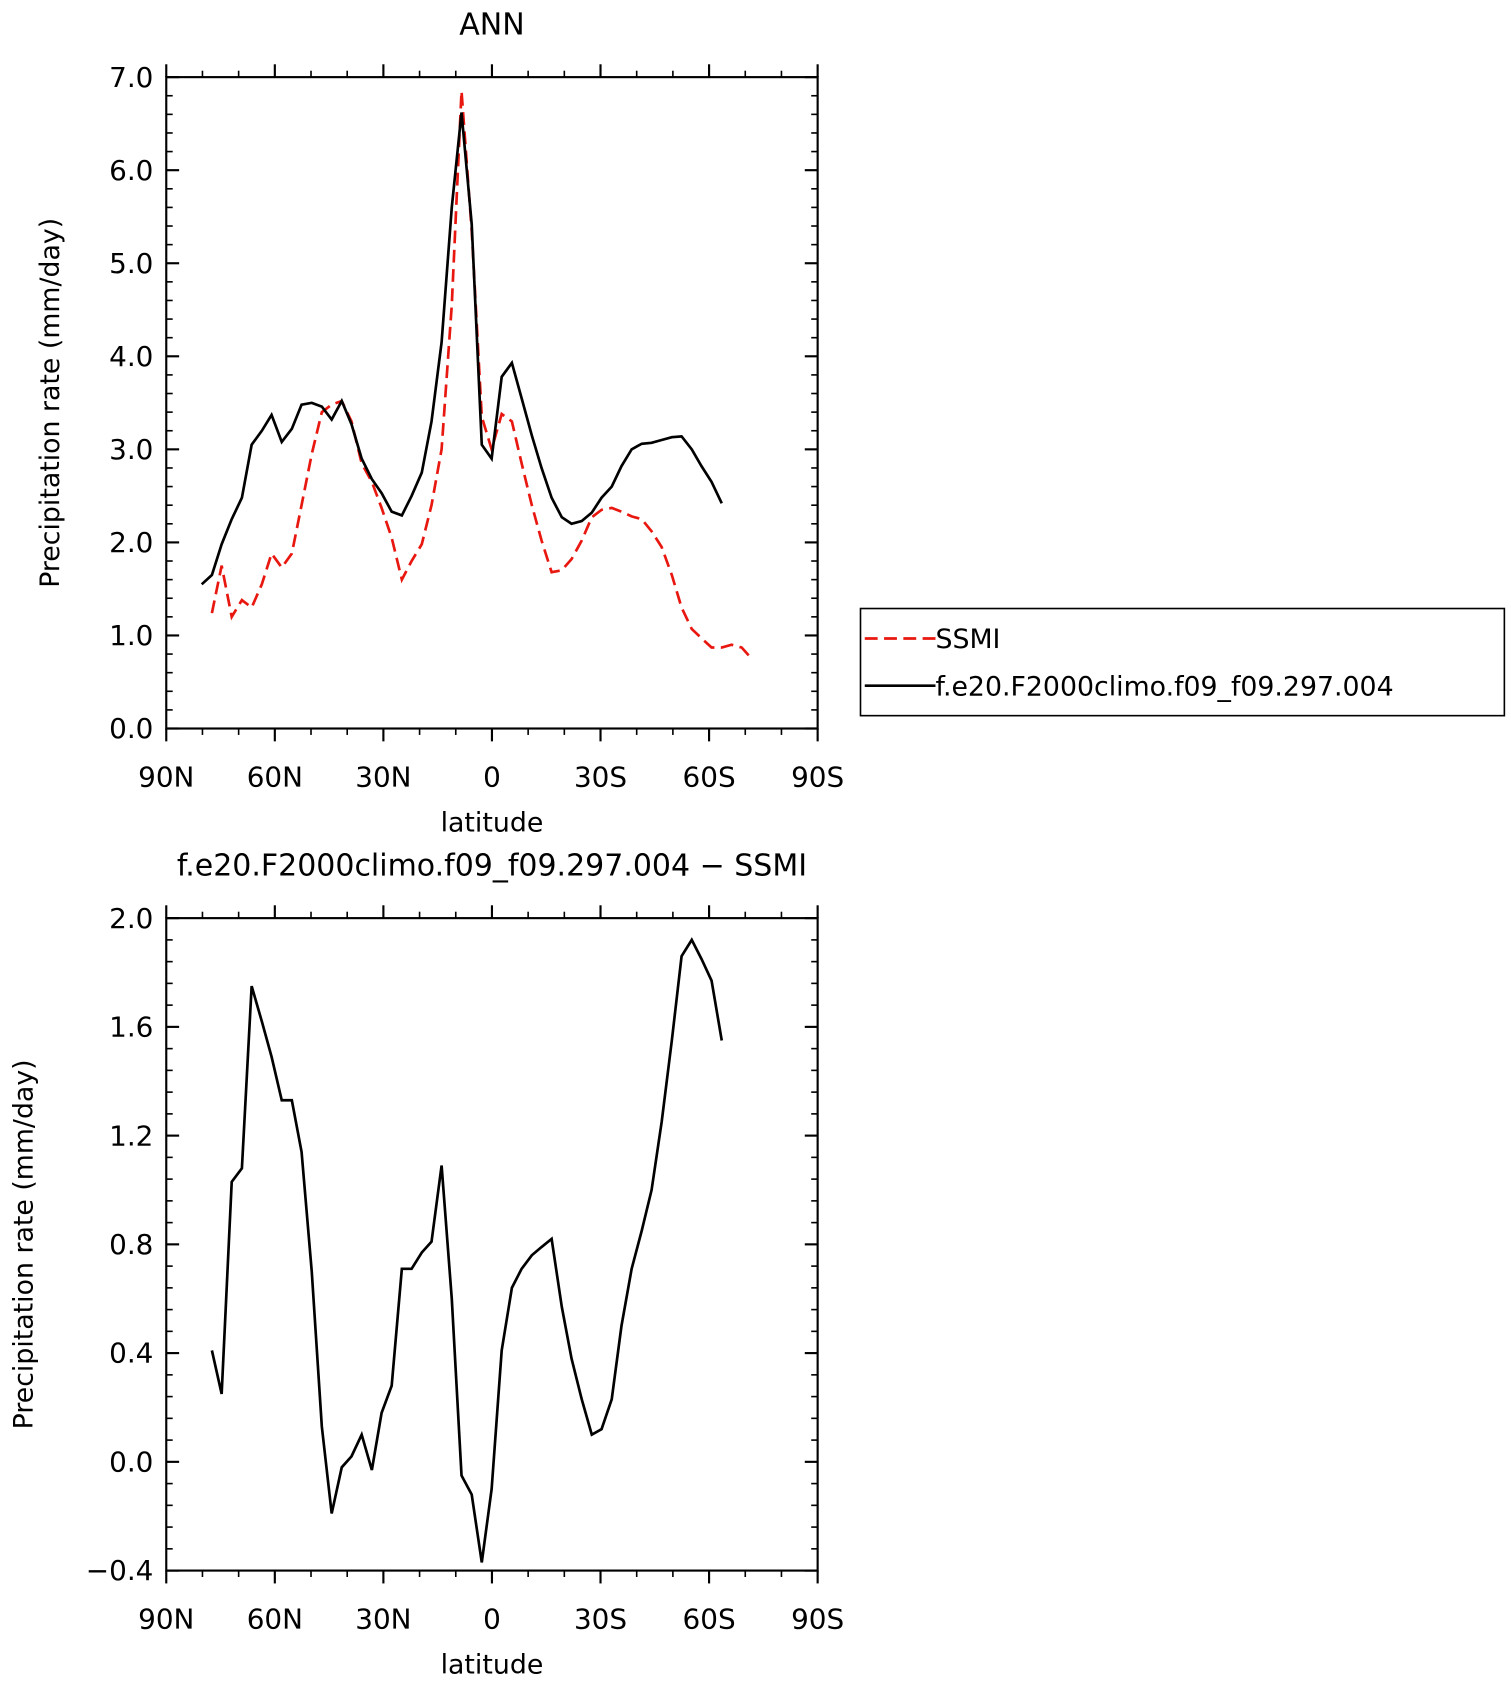  Describe the element at coordinates (131, 77) in the screenshot. I see `y-tick-label: 7.0` at that location.